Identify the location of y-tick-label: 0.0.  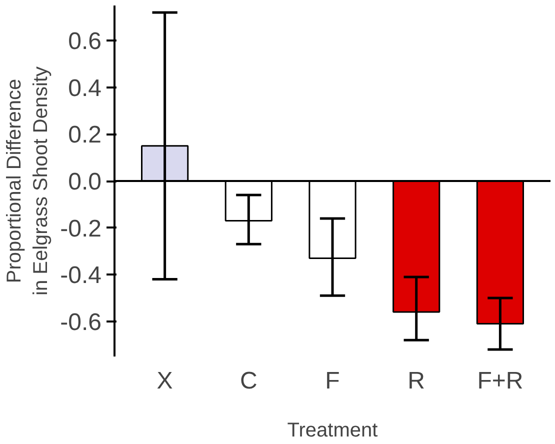
(85, 182).